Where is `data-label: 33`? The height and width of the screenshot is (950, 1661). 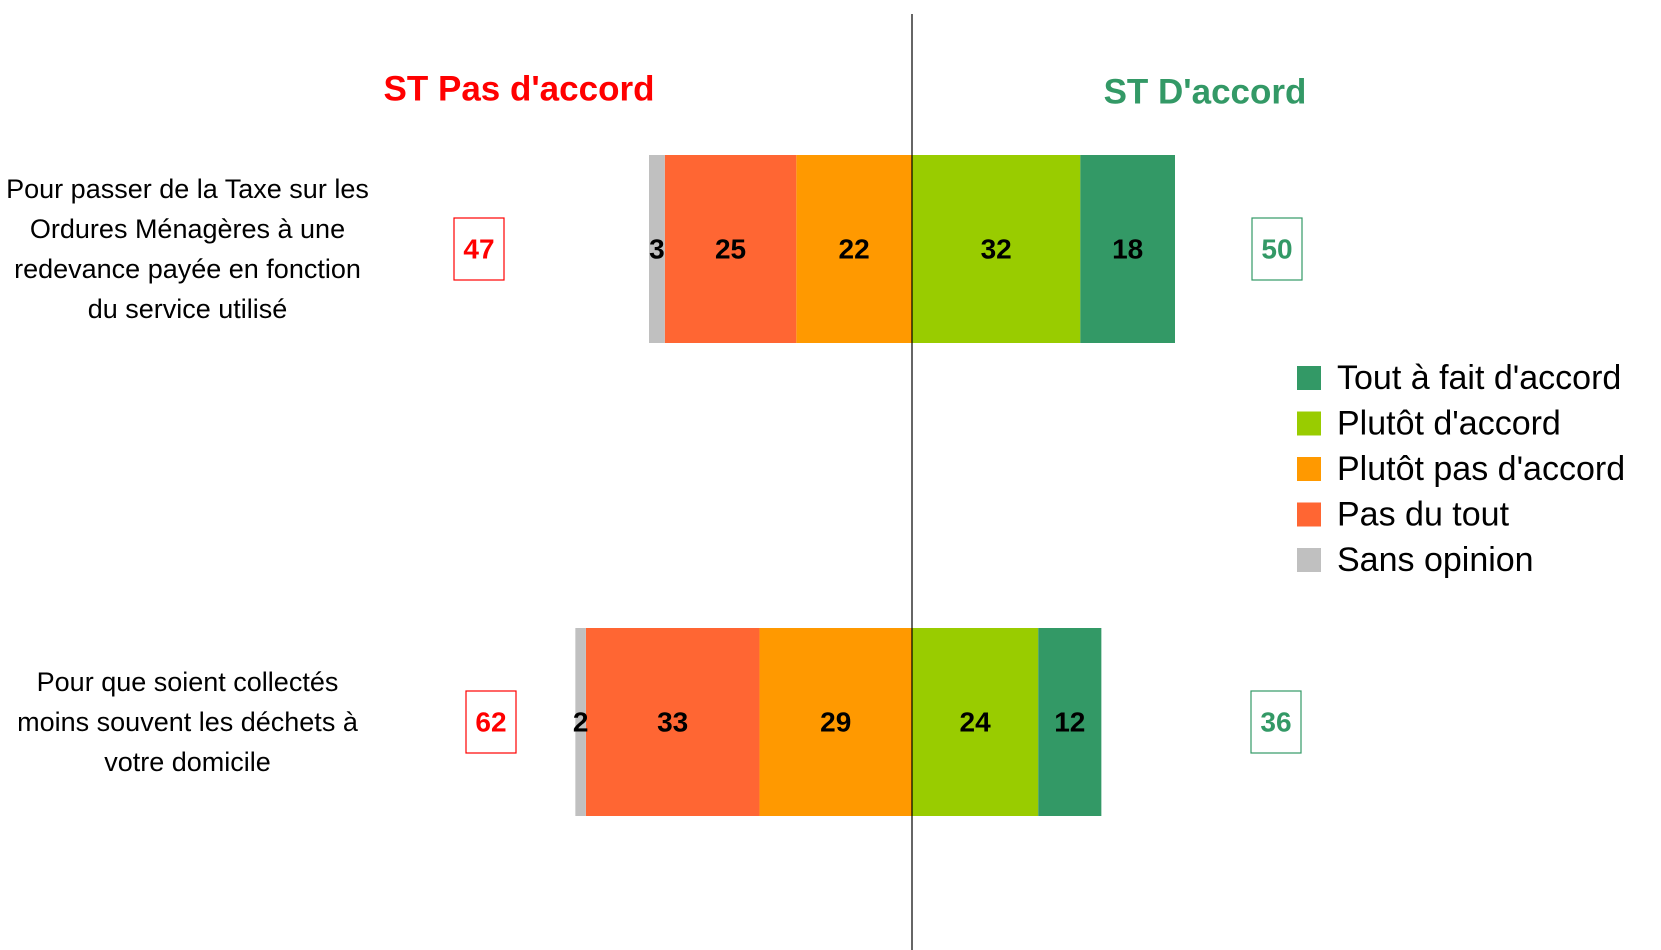
data-label: 33 is located at coordinates (672, 722).